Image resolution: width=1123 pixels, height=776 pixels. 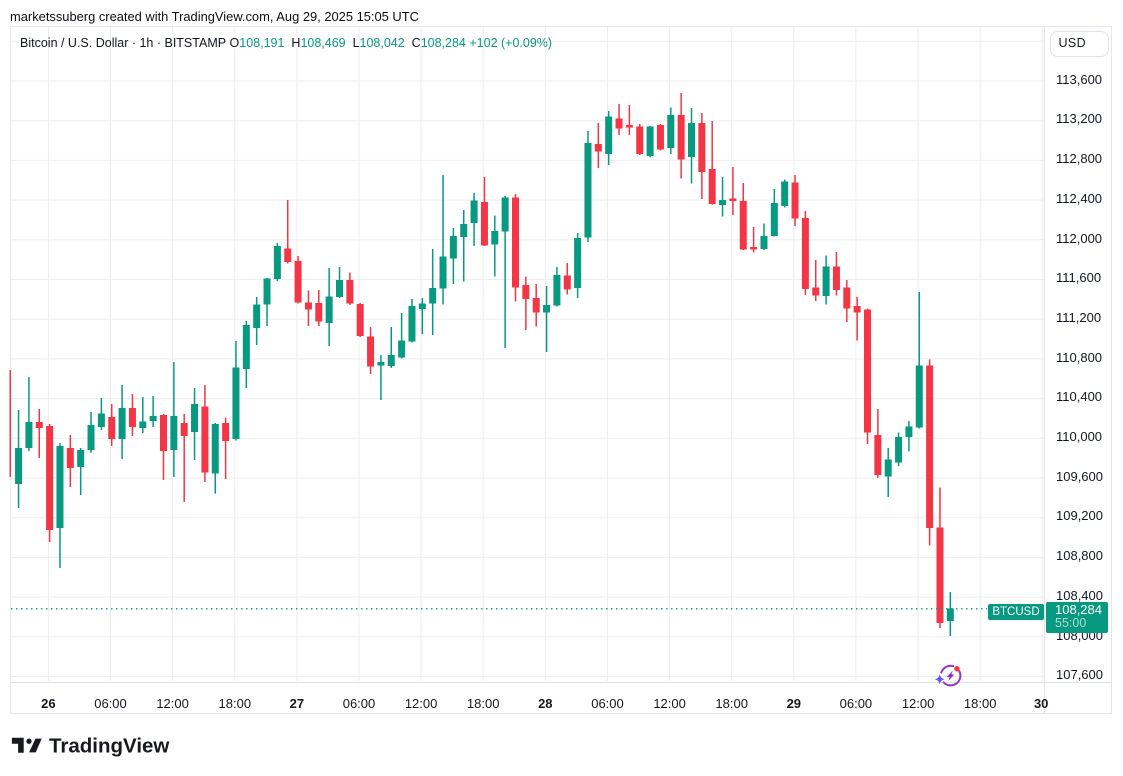 I want to click on svg-text: TradingView, so click(x=109, y=746).